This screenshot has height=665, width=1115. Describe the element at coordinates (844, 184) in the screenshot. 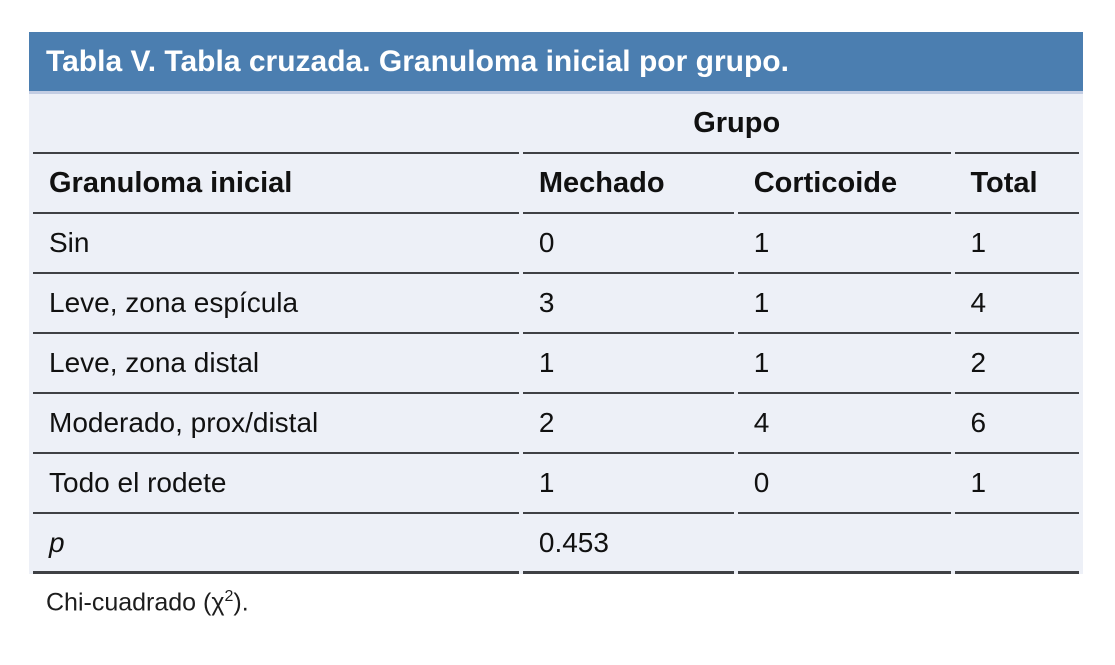

I see `column-header-corticoide: Corticoide` at that location.